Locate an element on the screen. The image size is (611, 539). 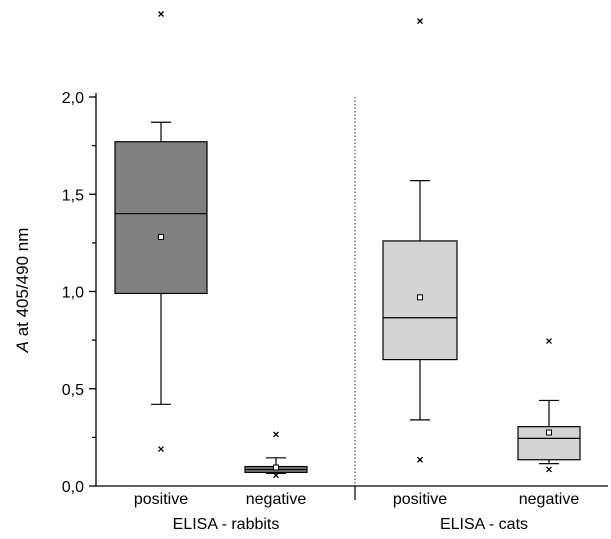
y-axis: 0,0 0,5 1,0 1,5 2,0 is located at coordinates (79, 293).